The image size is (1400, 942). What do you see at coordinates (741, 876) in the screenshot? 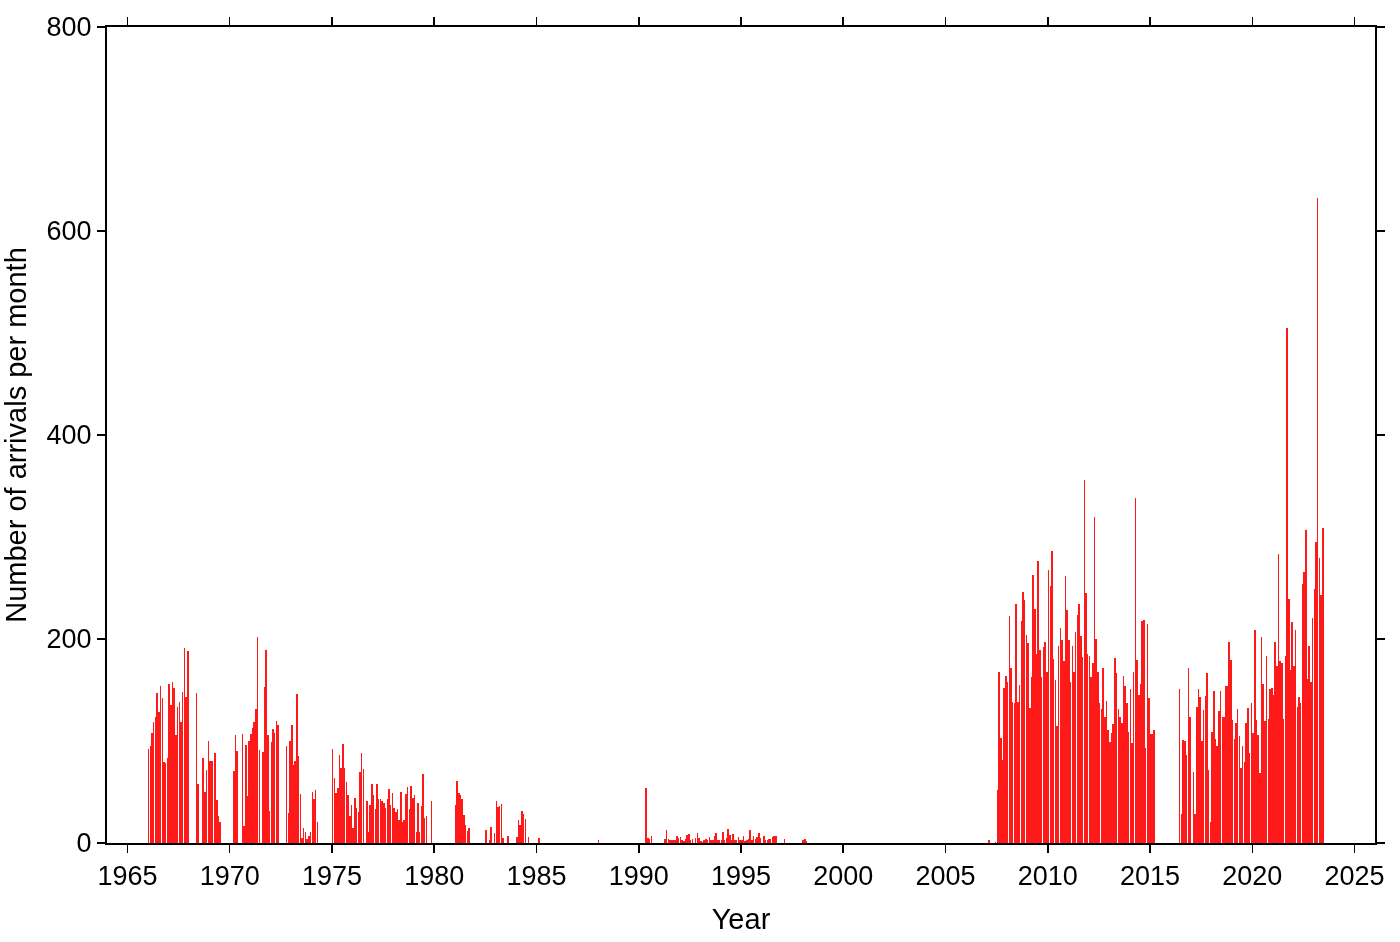
I see `x-tick-label: 1995` at bounding box center [741, 876].